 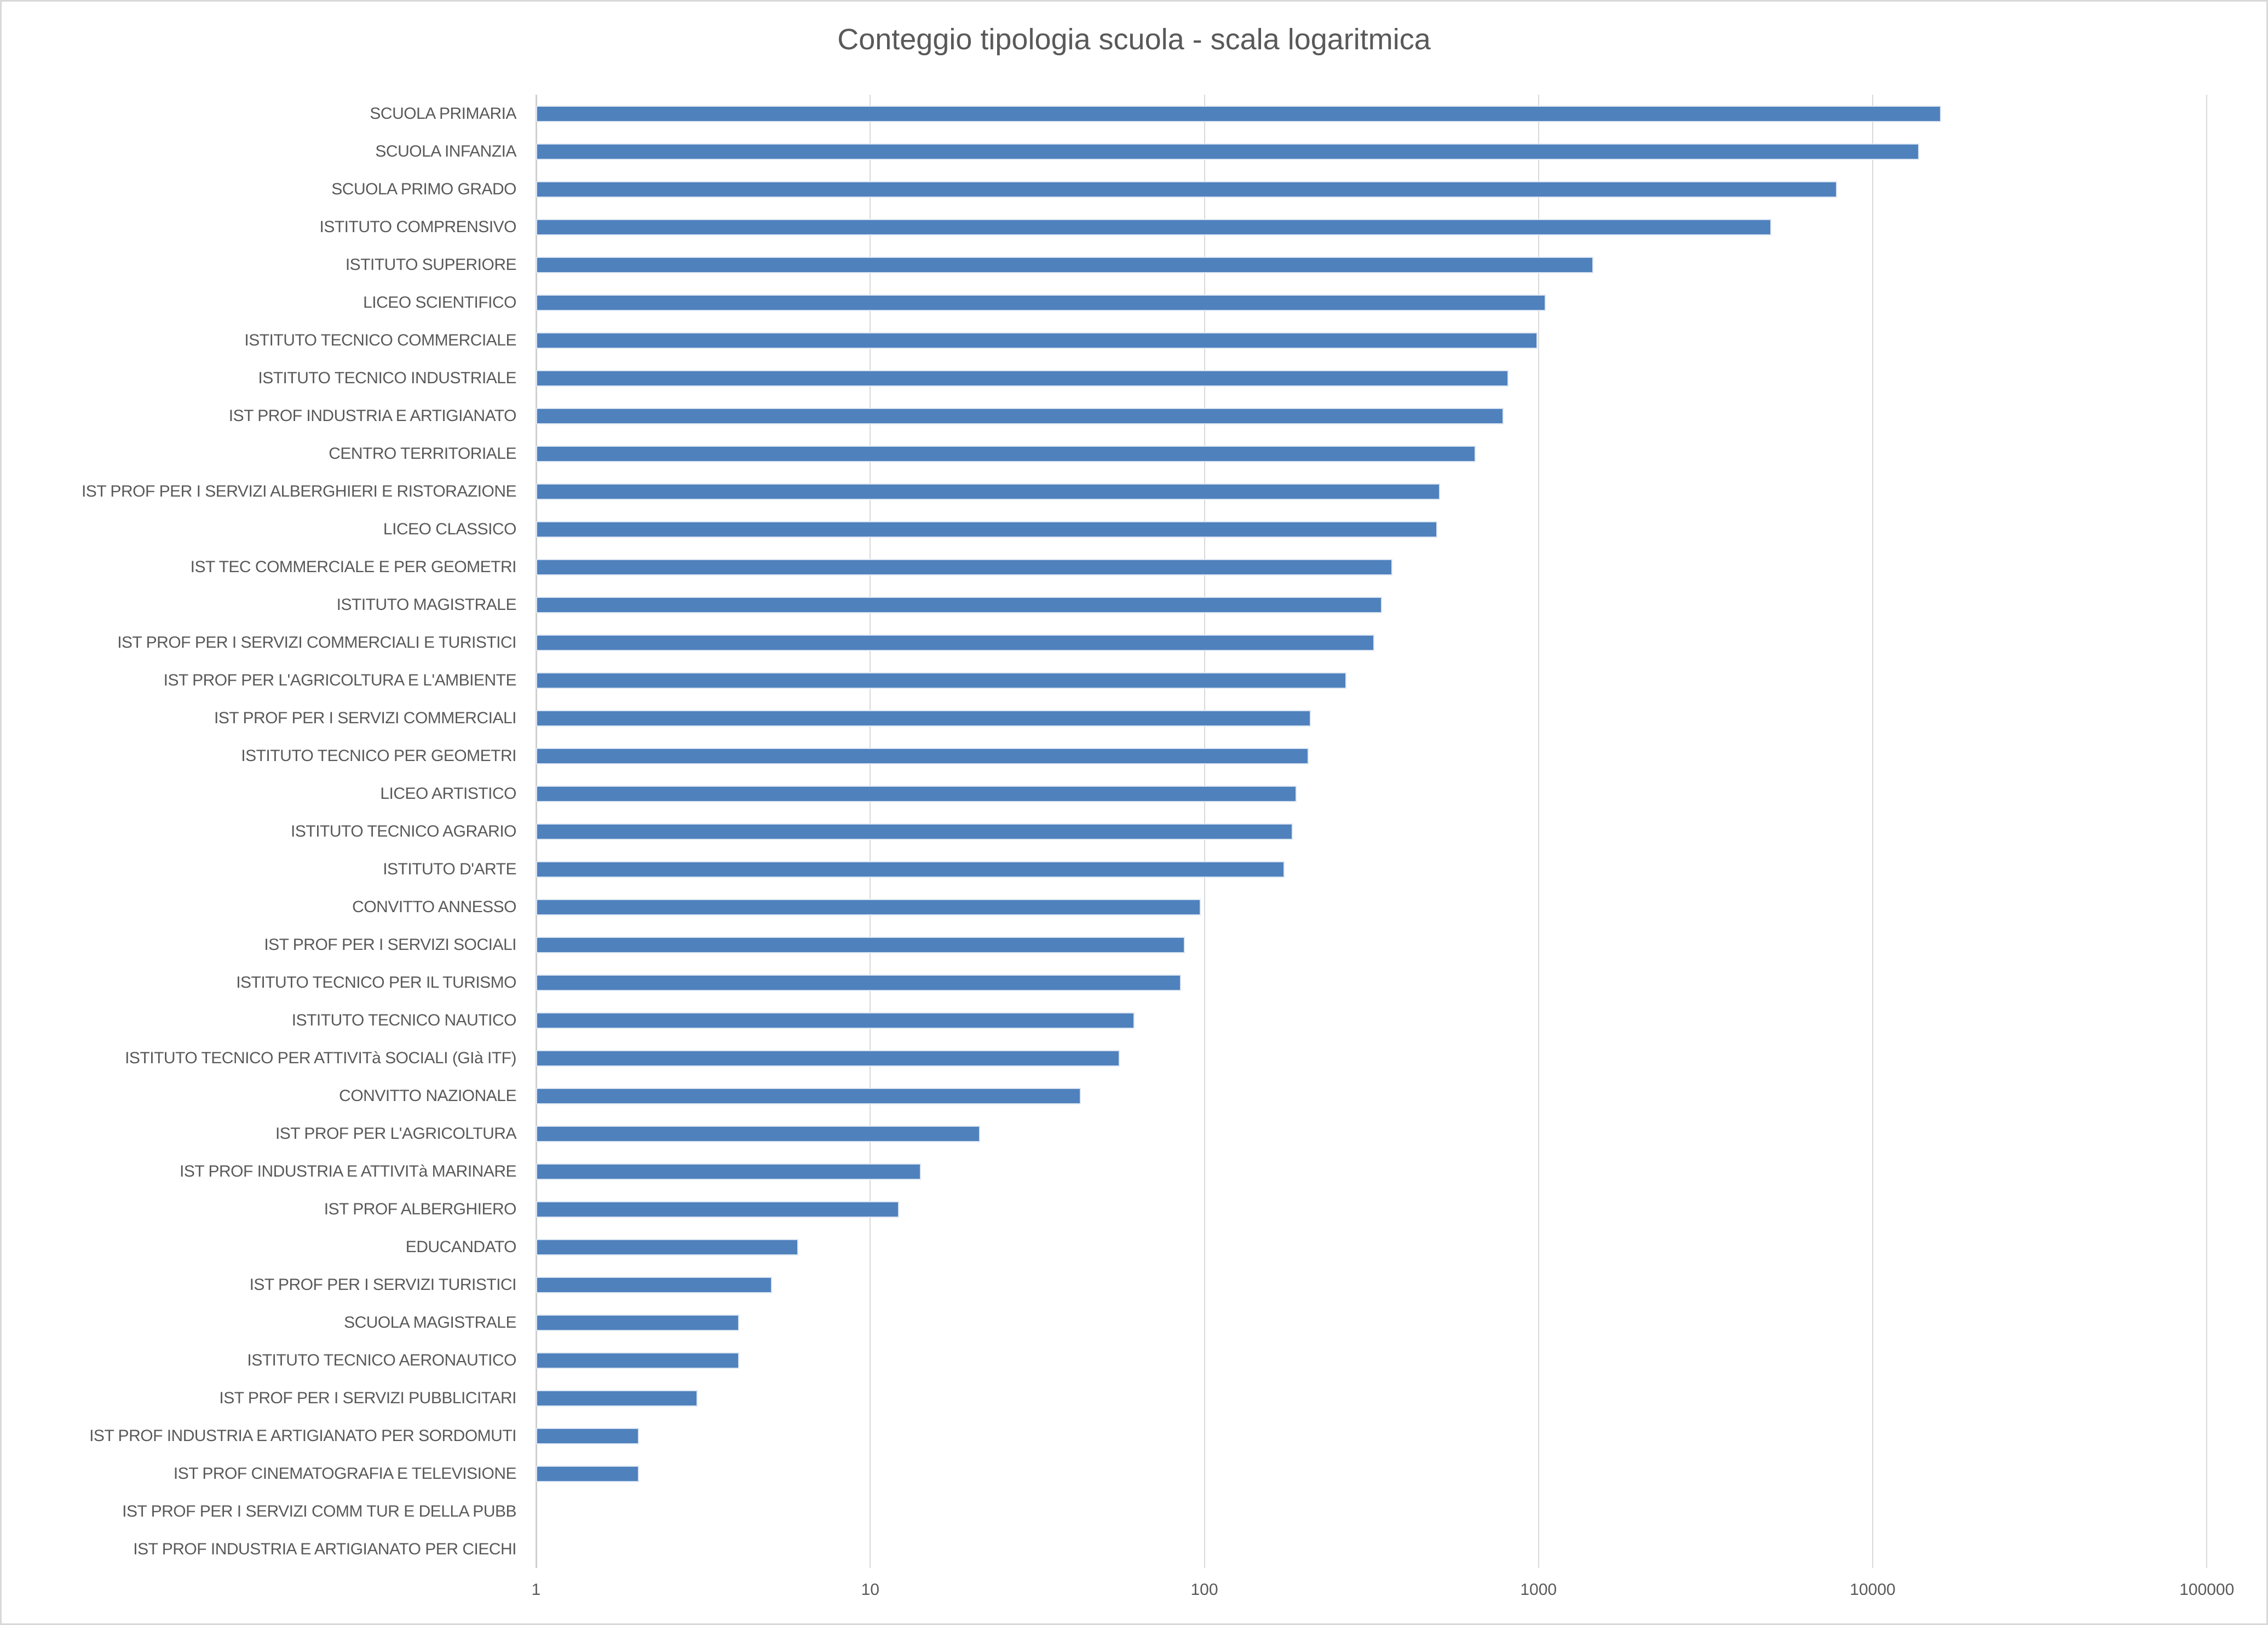 I want to click on category-label: LICEO ARTISTICO, so click(x=448, y=793).